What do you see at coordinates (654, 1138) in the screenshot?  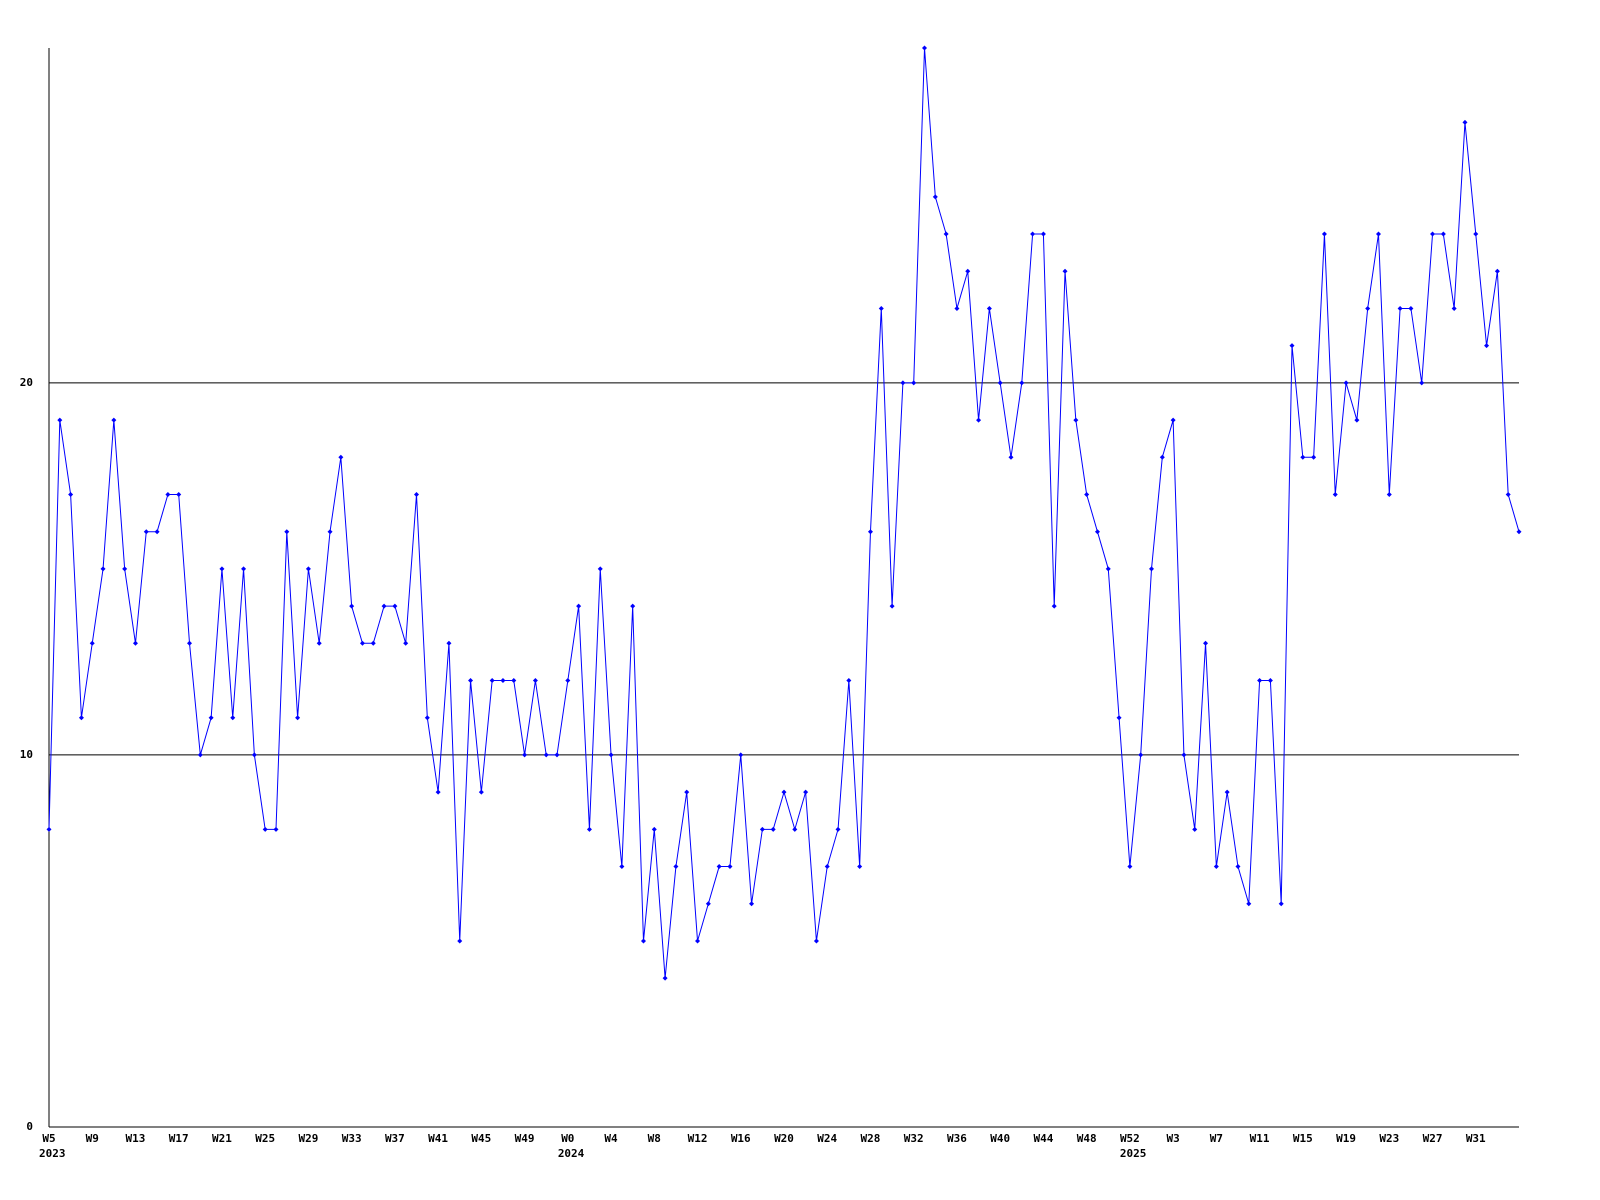 I see `x-tick-label: W8` at bounding box center [654, 1138].